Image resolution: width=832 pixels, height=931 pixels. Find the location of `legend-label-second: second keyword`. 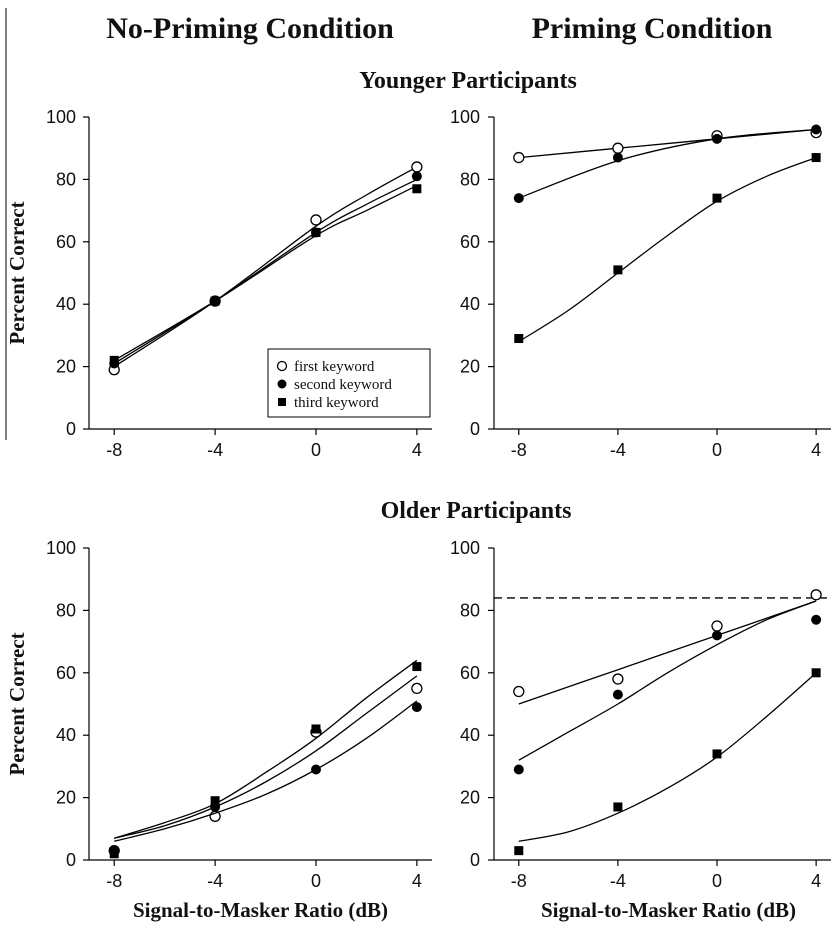

legend-label-second: second keyword is located at coordinates (343, 385).